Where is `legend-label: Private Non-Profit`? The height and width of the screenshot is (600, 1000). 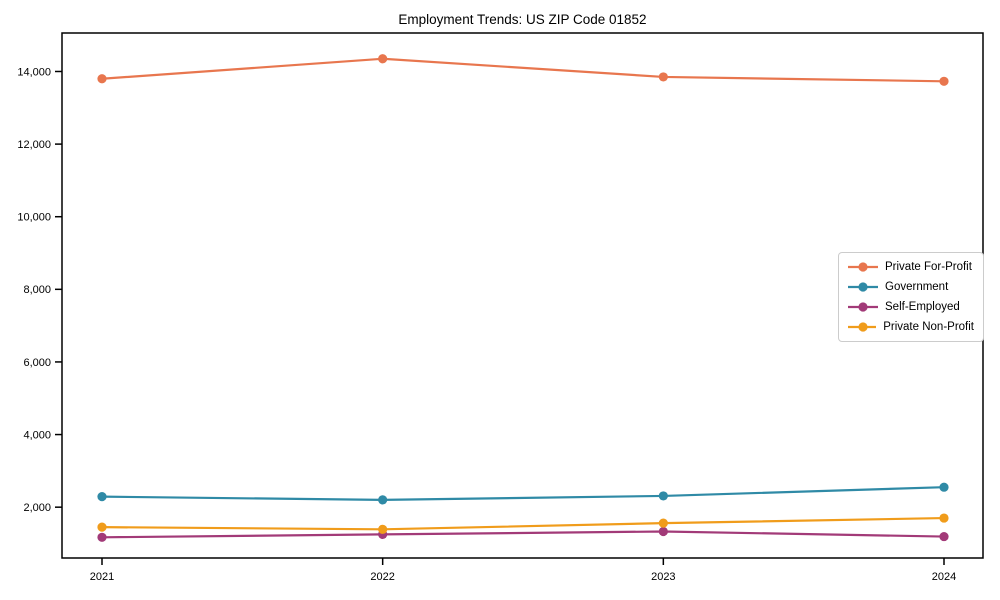
legend-label: Private Non-Profit is located at coordinates (928, 327).